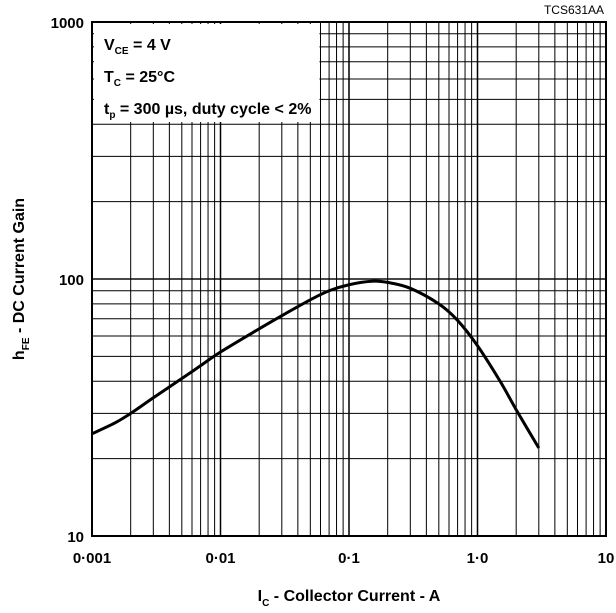 The image size is (616, 613). What do you see at coordinates (67, 23) in the screenshot?
I see `y-tick-label: 1000` at bounding box center [67, 23].